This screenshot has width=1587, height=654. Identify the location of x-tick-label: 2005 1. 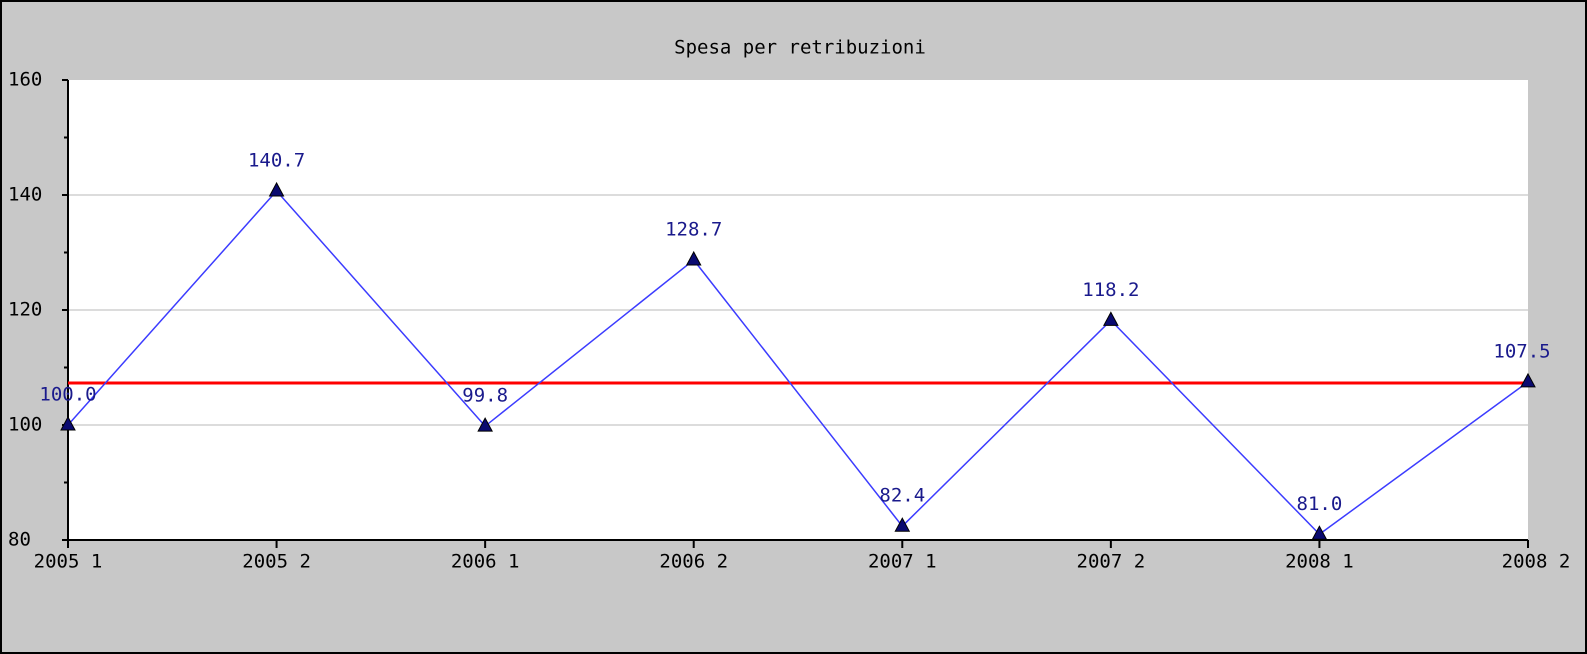
(68, 562).